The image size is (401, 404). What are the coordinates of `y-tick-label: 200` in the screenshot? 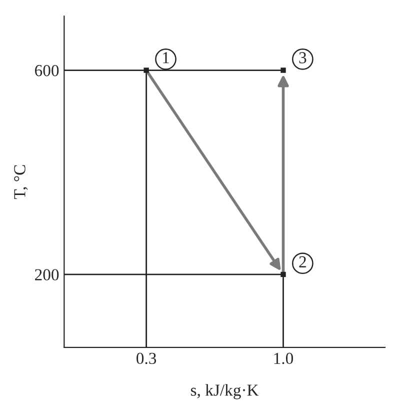 It's located at (47, 274).